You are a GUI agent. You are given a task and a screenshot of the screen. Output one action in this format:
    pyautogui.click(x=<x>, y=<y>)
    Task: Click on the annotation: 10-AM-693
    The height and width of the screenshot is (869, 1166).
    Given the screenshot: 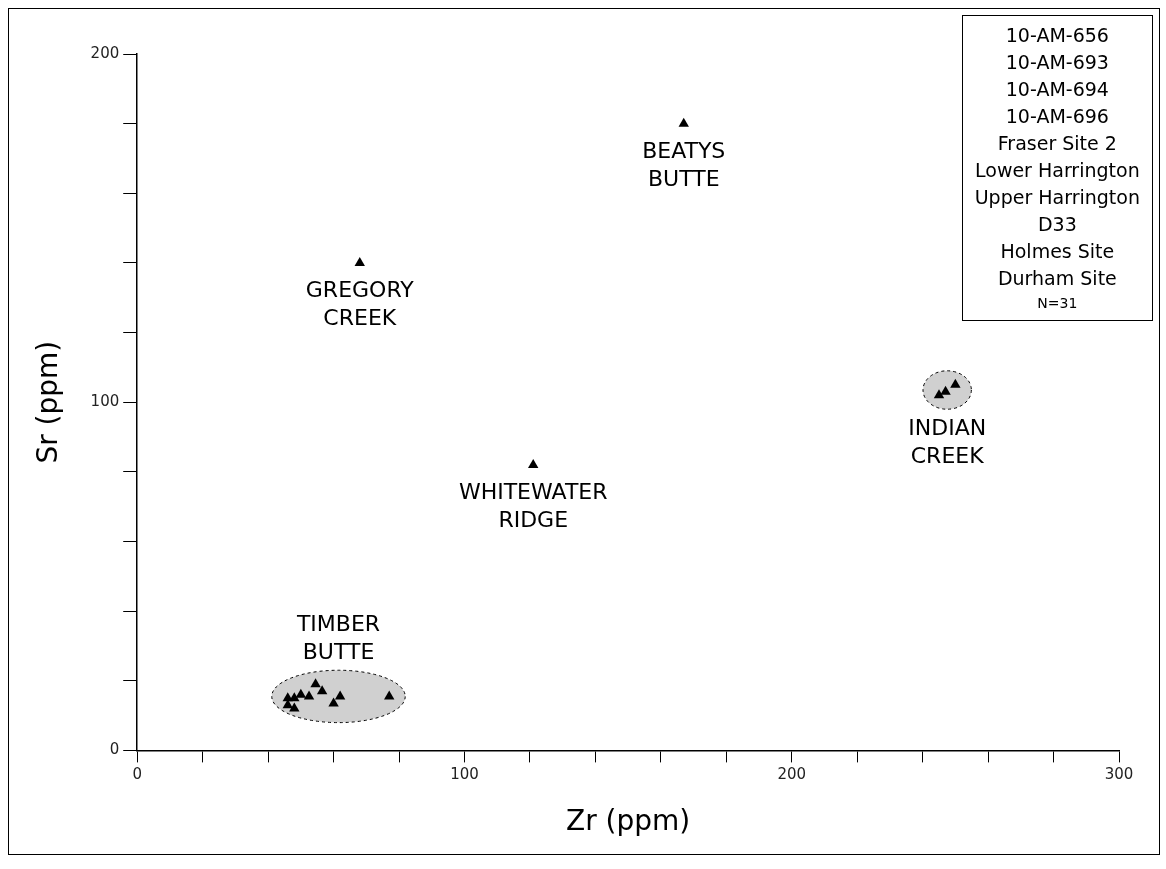 What is the action you would take?
    pyautogui.click(x=1057, y=62)
    